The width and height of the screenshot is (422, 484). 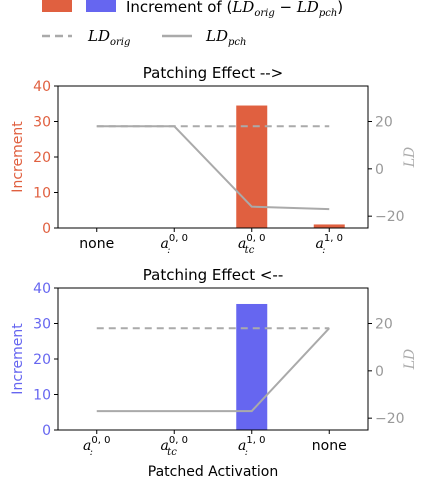 I want to click on legend-swatch-increment-orange, so click(x=57, y=6).